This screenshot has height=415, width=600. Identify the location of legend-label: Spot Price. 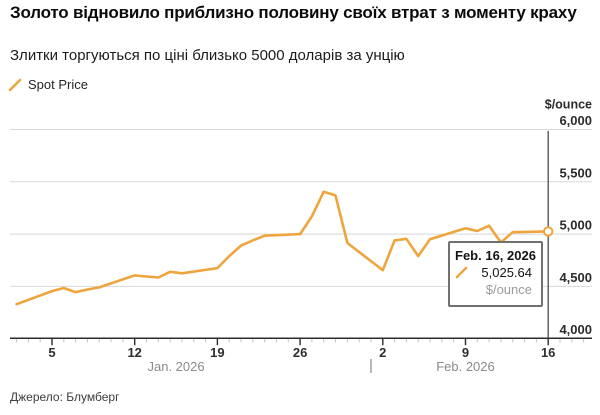
(58, 84).